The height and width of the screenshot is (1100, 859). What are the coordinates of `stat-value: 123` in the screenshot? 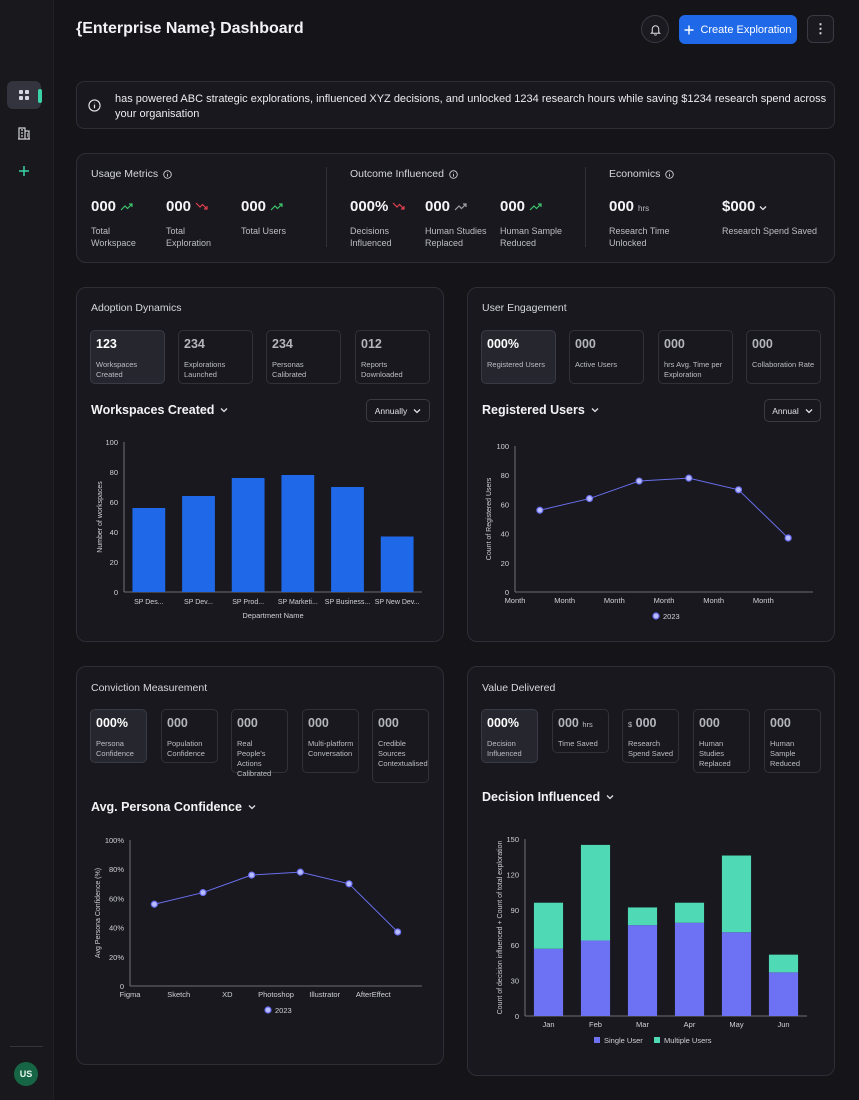 It's located at (106, 344).